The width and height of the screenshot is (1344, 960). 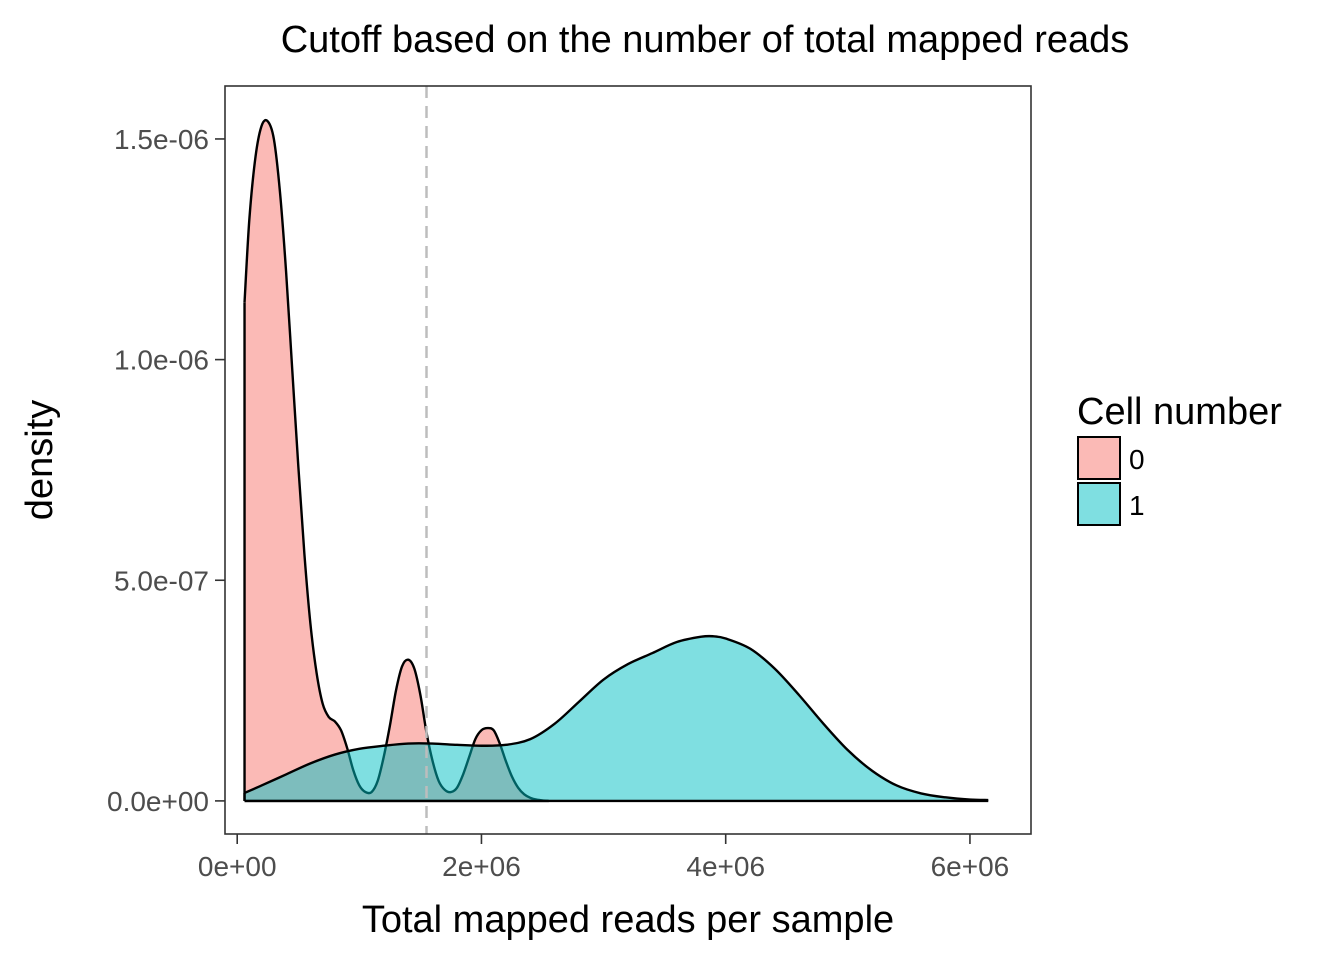 What do you see at coordinates (970, 866) in the screenshot?
I see `x-tick-label: 6e+06` at bounding box center [970, 866].